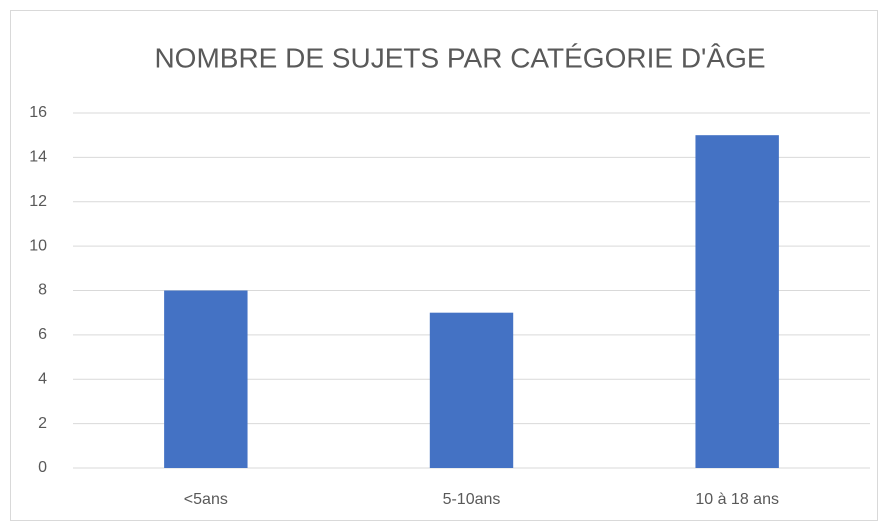 The image size is (888, 521). What do you see at coordinates (42, 378) in the screenshot?
I see `y-tick-label: 4` at bounding box center [42, 378].